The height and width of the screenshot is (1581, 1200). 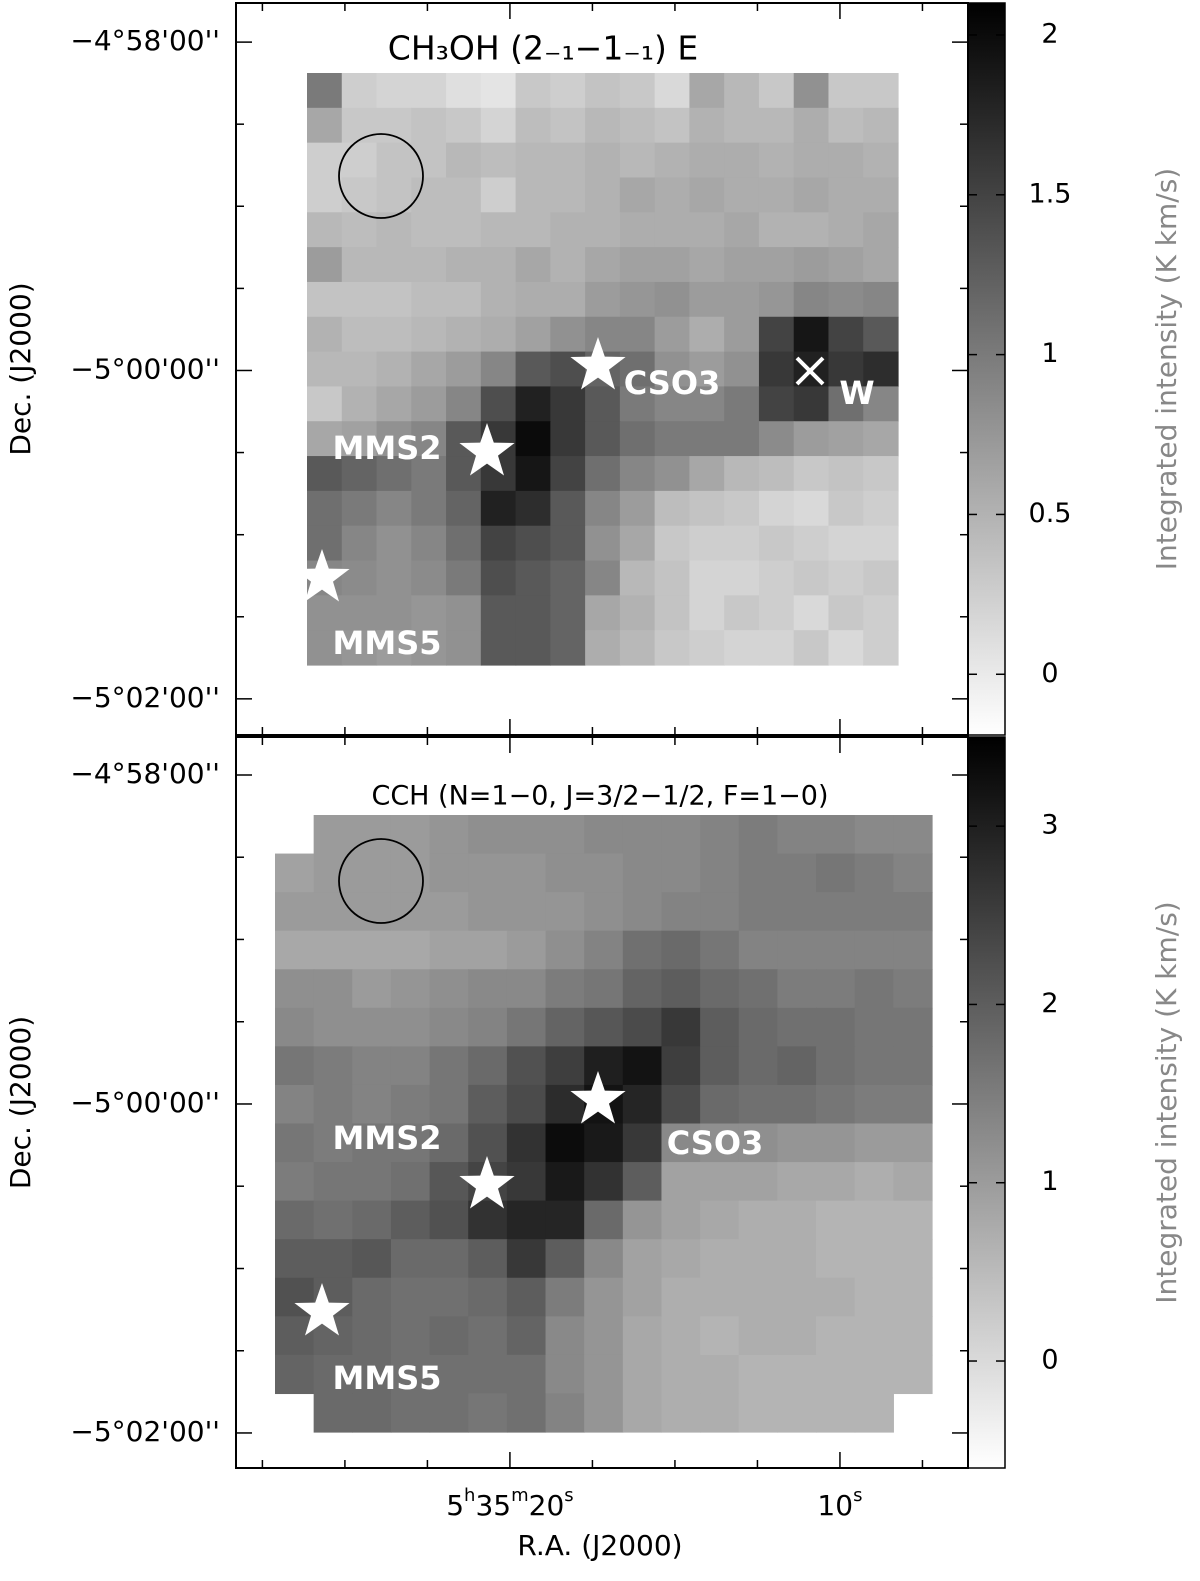 I want to click on source-label: MMS2, so click(x=387, y=448).